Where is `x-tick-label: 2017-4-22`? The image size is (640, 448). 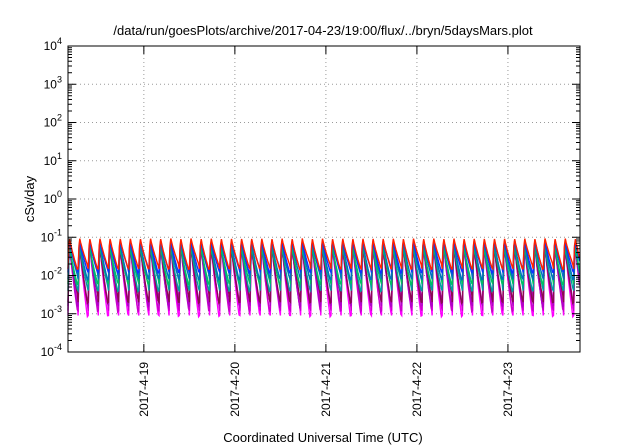 x-tick-label: 2017-4-22 is located at coordinates (417, 389).